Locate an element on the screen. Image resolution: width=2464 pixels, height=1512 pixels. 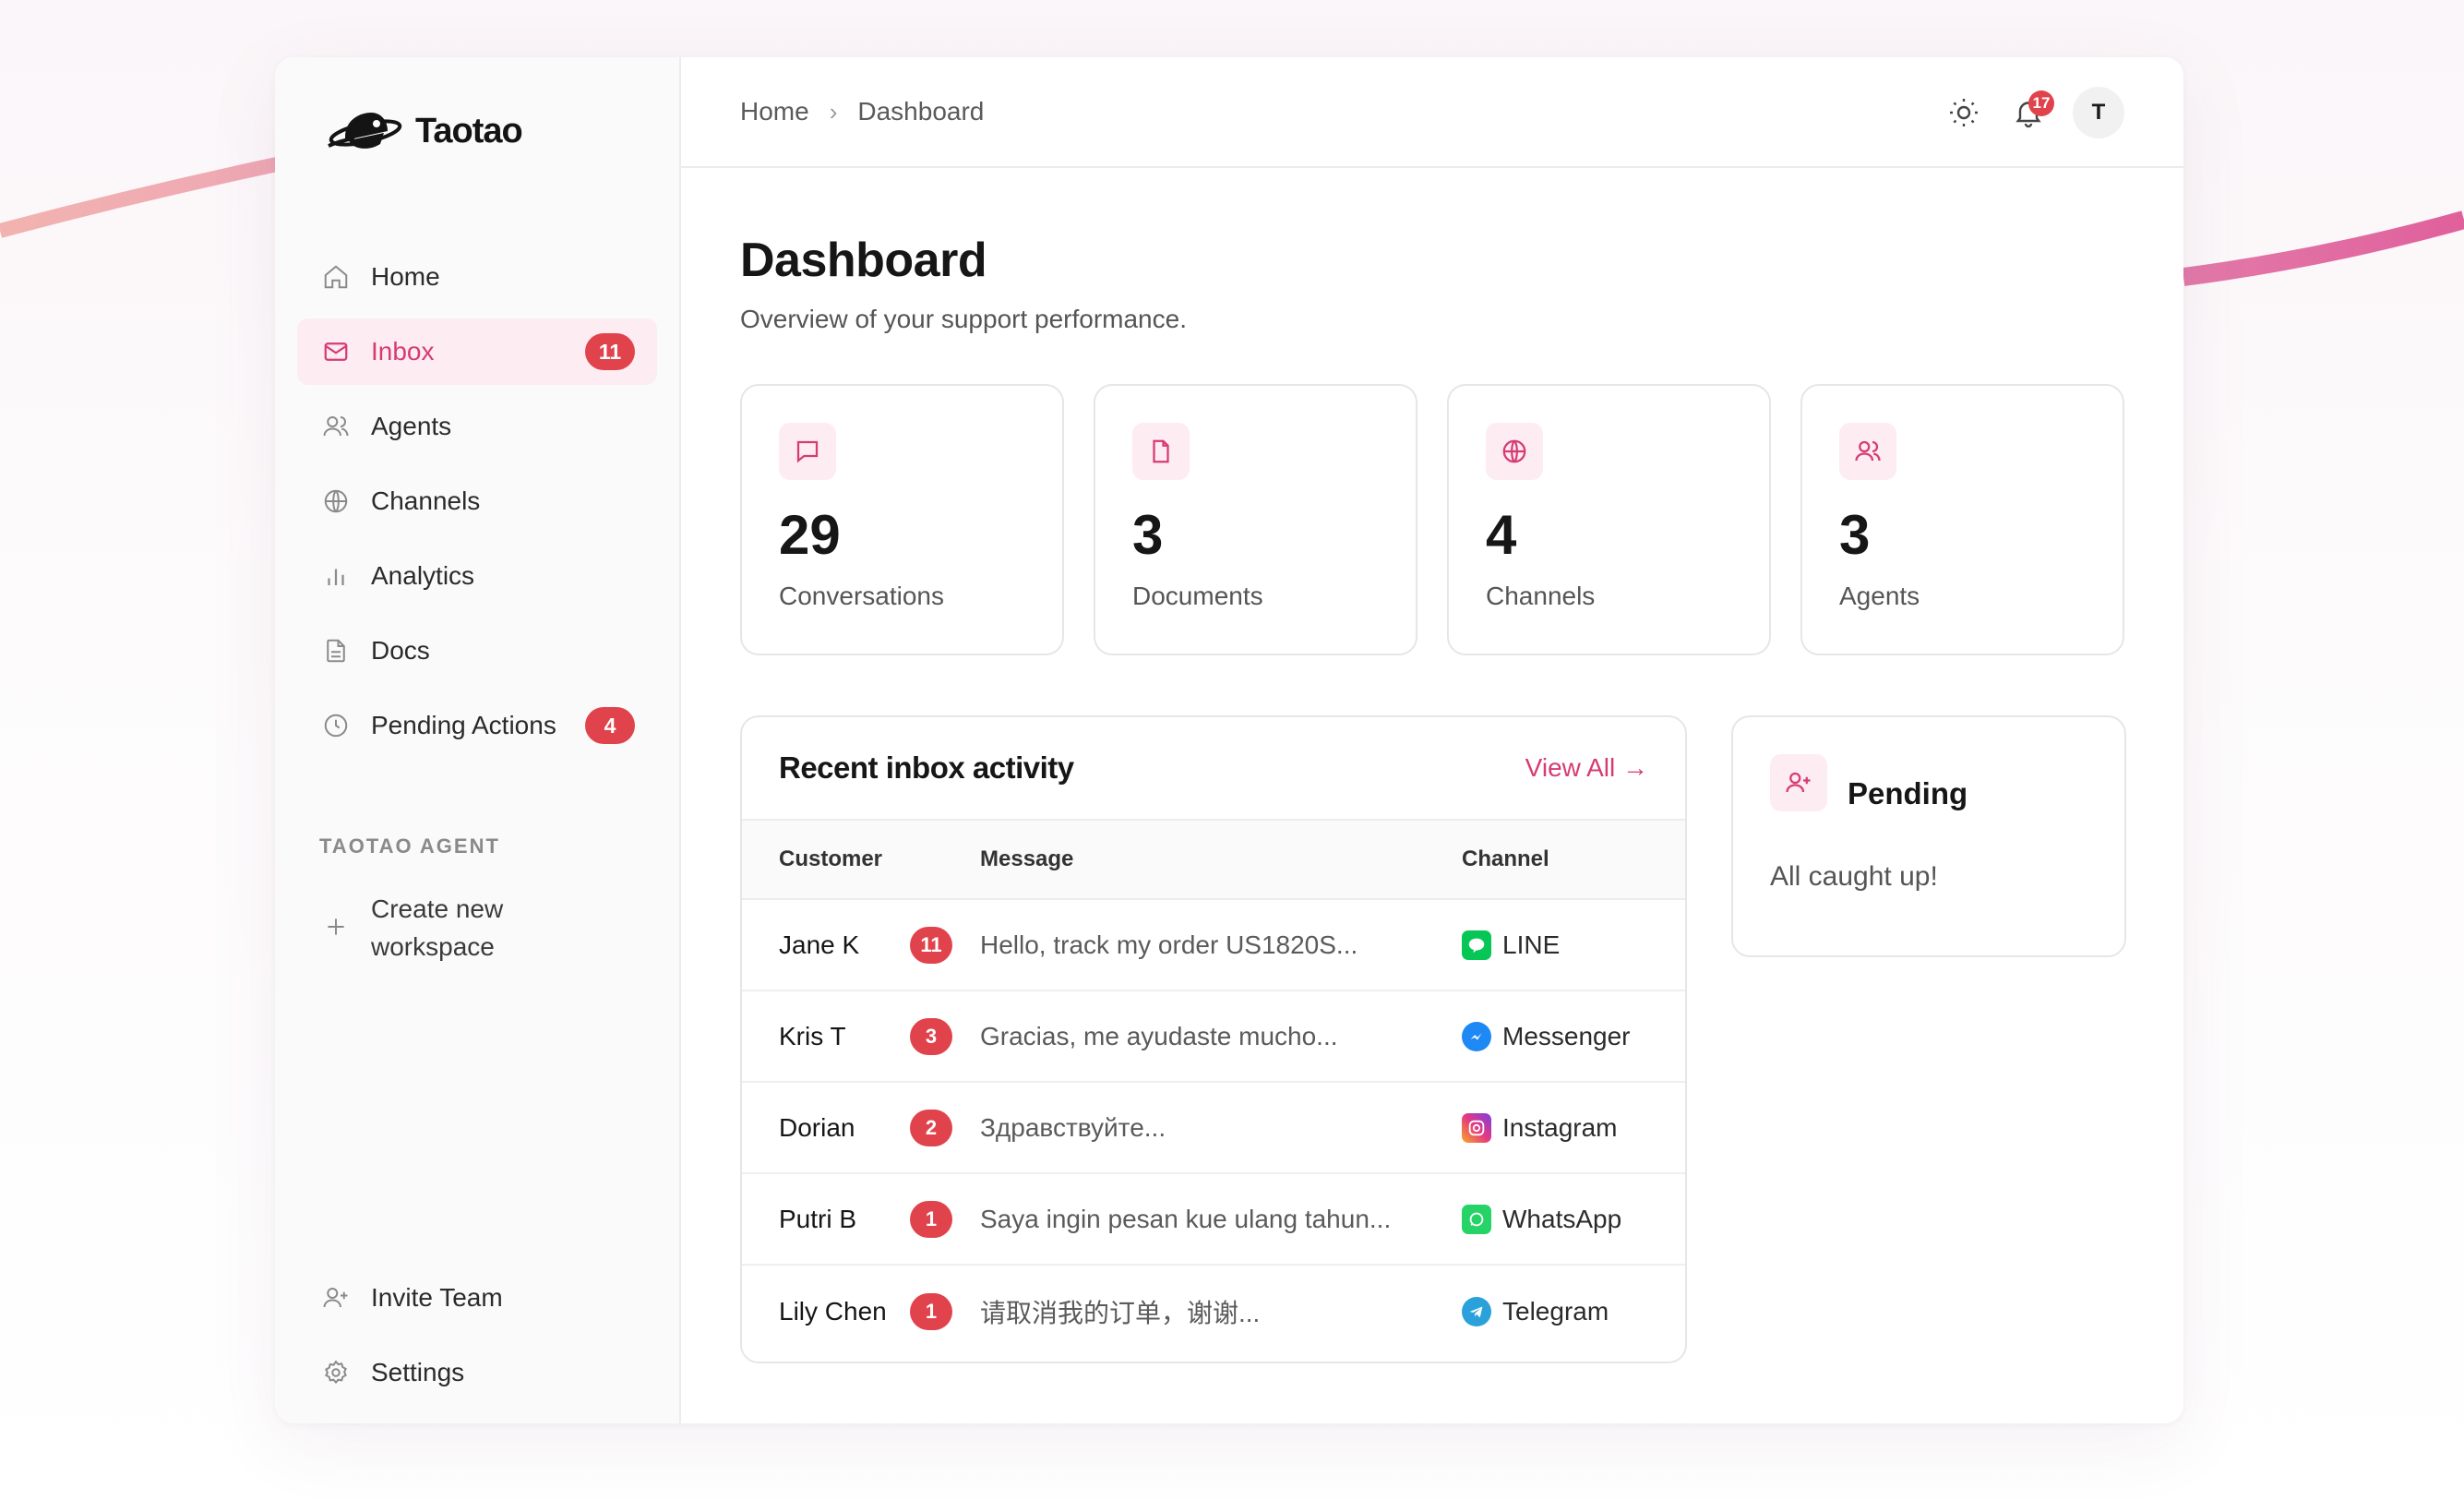
pending-header: Pending is located at coordinates (1928, 782).